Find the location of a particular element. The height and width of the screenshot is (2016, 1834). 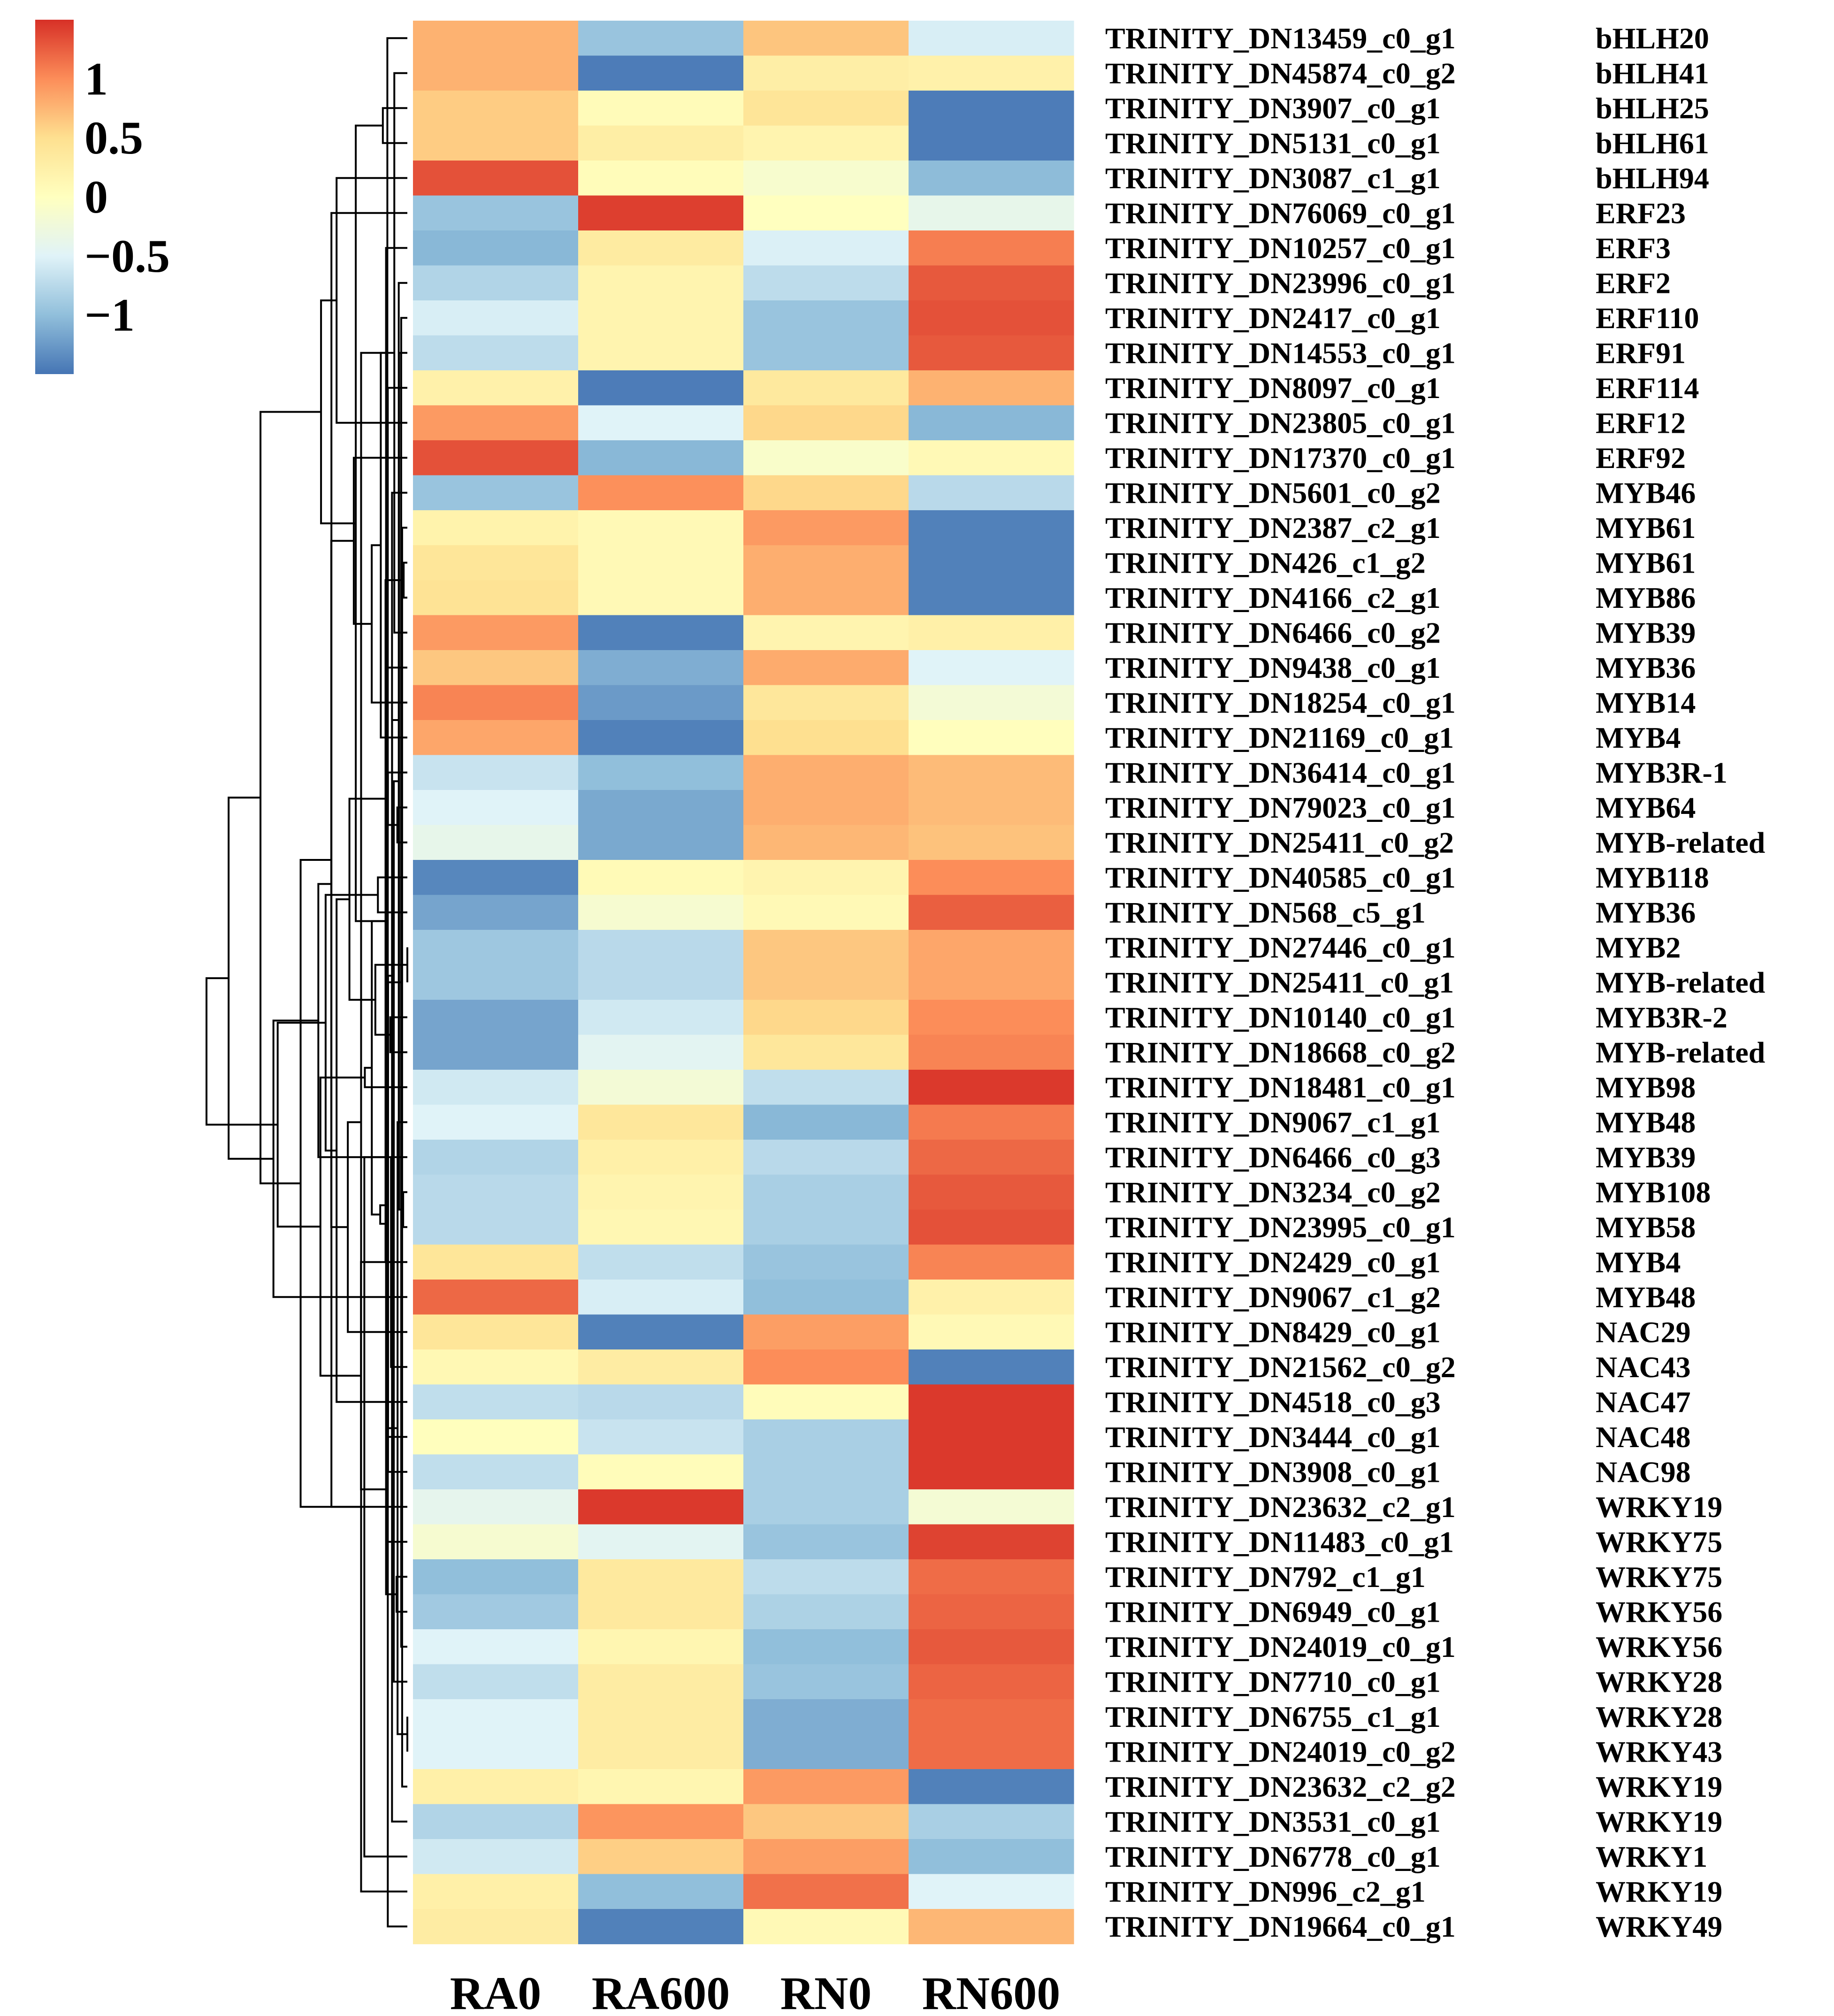

row-tf-label: ERF23 is located at coordinates (1641, 213).